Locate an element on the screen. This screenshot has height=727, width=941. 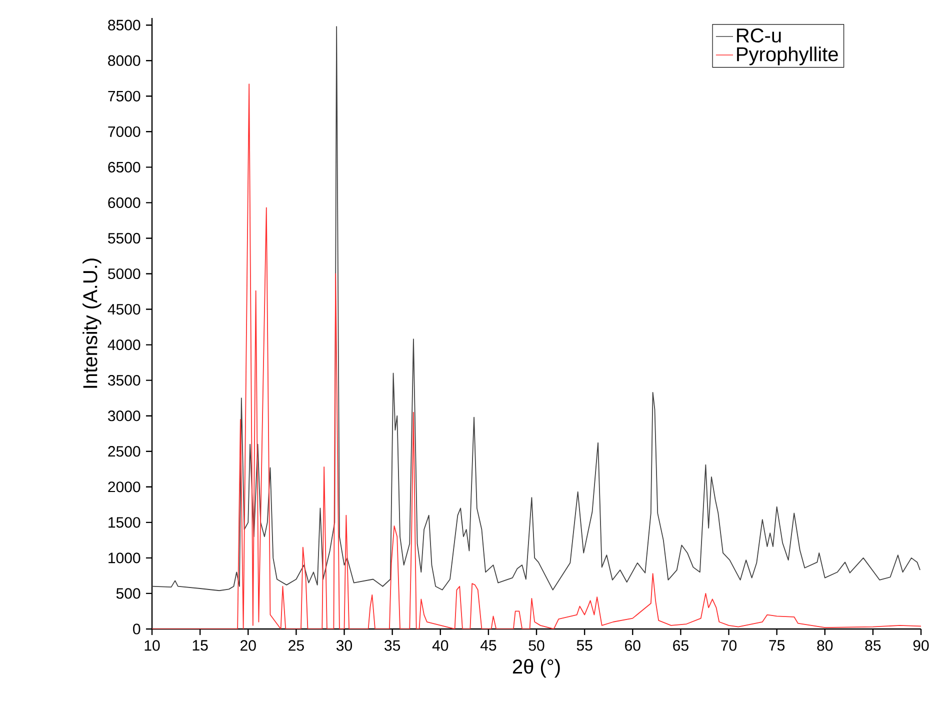
x-tick-label: 45 is located at coordinates (488, 645).